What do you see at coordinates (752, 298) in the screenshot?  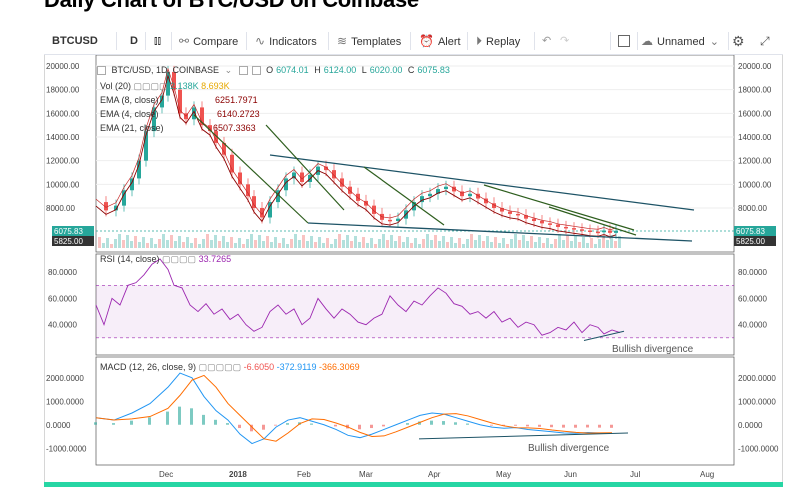 I see `rsi-tick-right: 60.0000` at bounding box center [752, 298].